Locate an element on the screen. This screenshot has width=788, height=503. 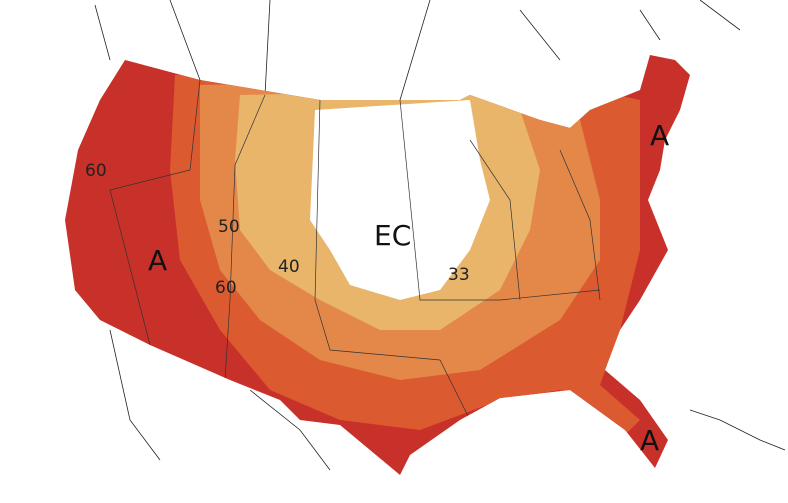
ec-label: EC is located at coordinates (392, 235).